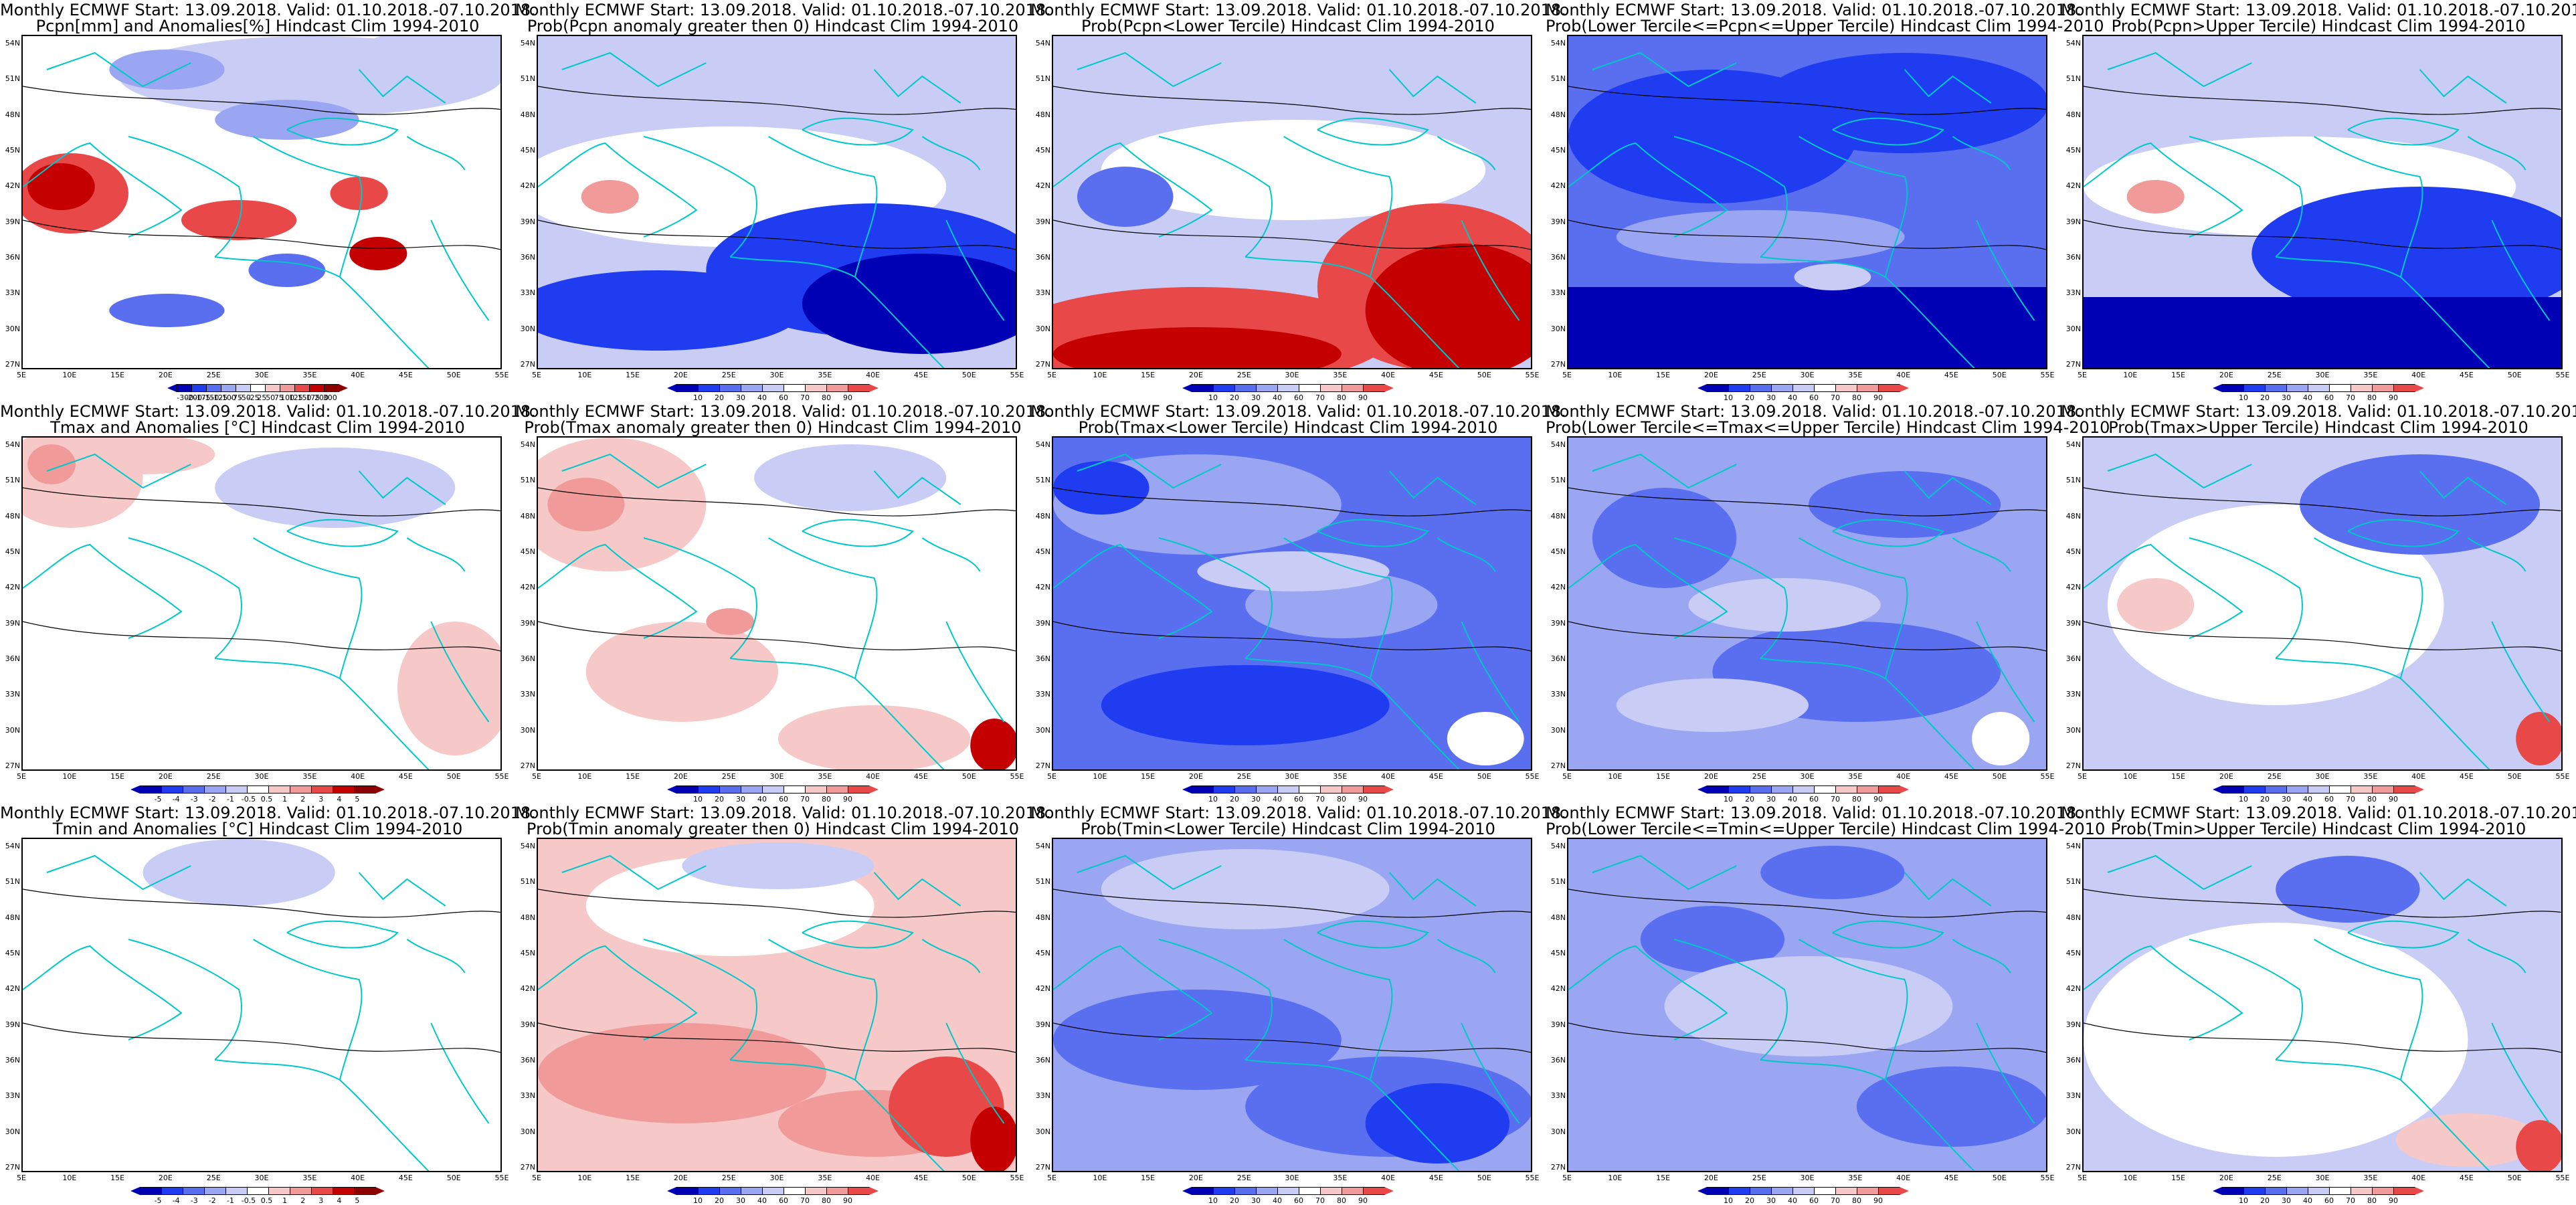  Describe the element at coordinates (186, 397) in the screenshot. I see `colorbar-tick-label: -300` at that location.